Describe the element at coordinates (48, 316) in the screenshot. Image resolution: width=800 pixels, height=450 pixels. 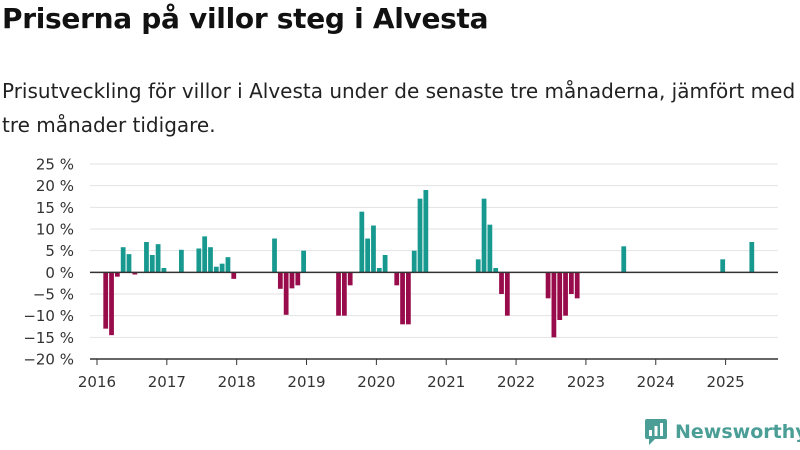
I see `y-tick-label: −10 %` at that location.